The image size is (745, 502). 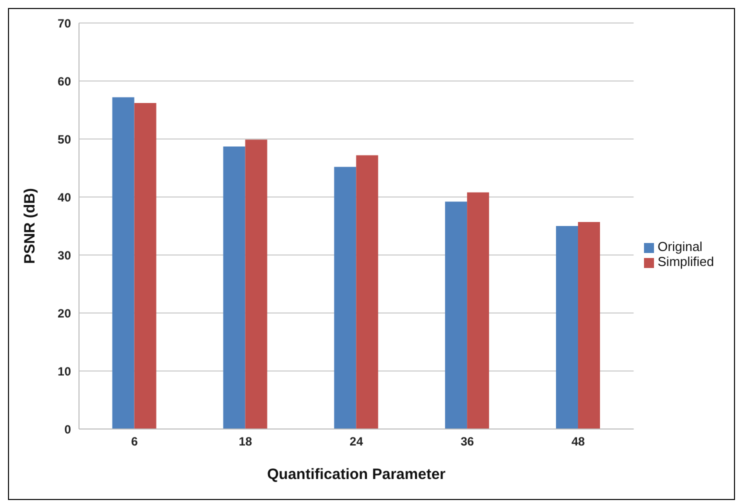 What do you see at coordinates (65, 313) in the screenshot?
I see `y-tick-label: 20` at bounding box center [65, 313].